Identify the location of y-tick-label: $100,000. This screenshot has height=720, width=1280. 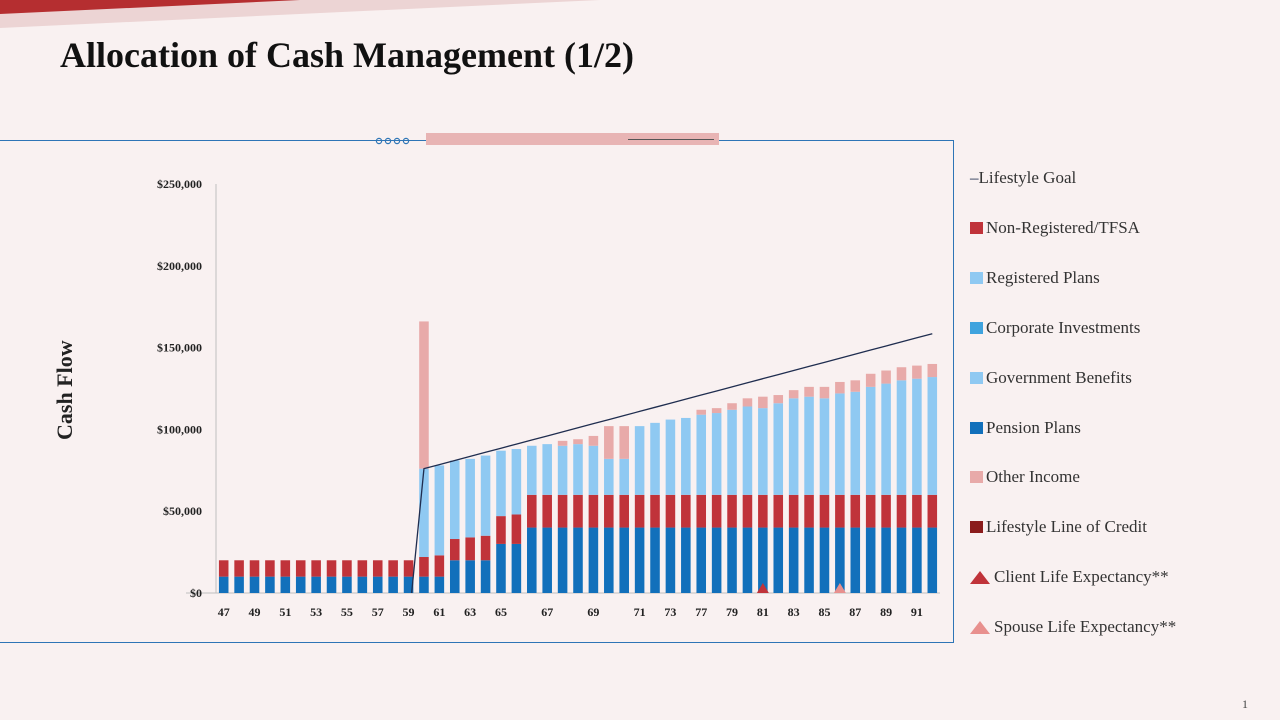
(179, 429).